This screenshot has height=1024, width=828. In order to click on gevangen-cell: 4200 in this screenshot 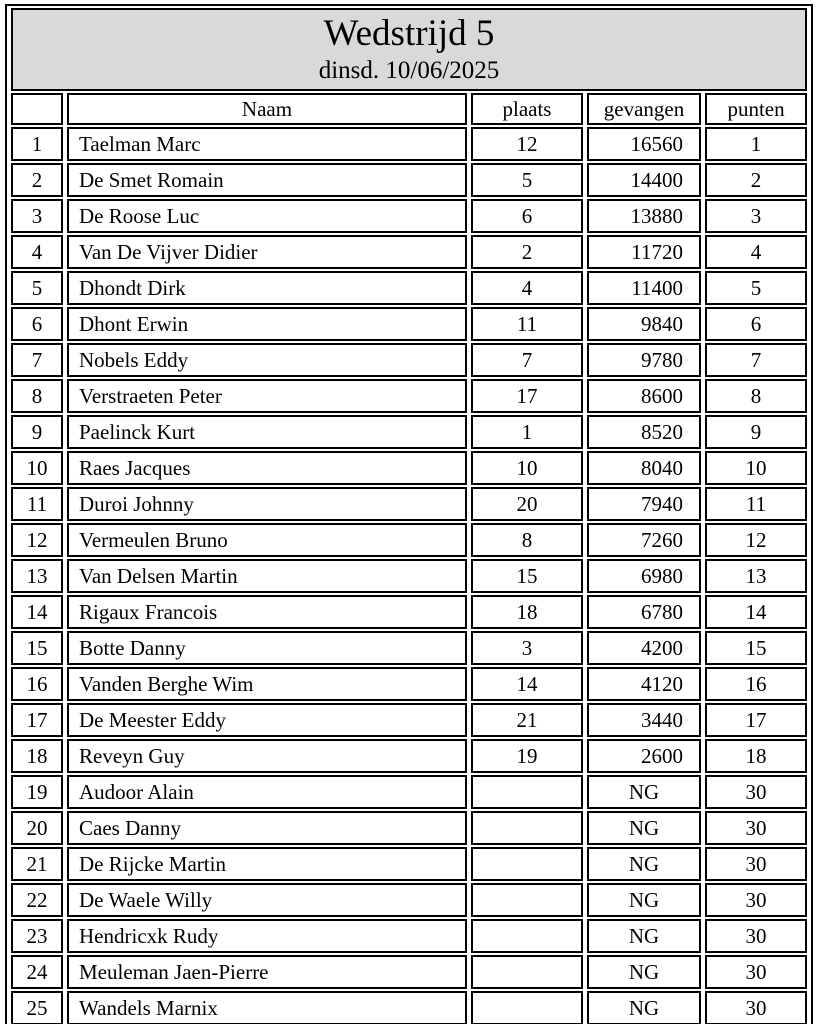, I will do `click(644, 648)`.